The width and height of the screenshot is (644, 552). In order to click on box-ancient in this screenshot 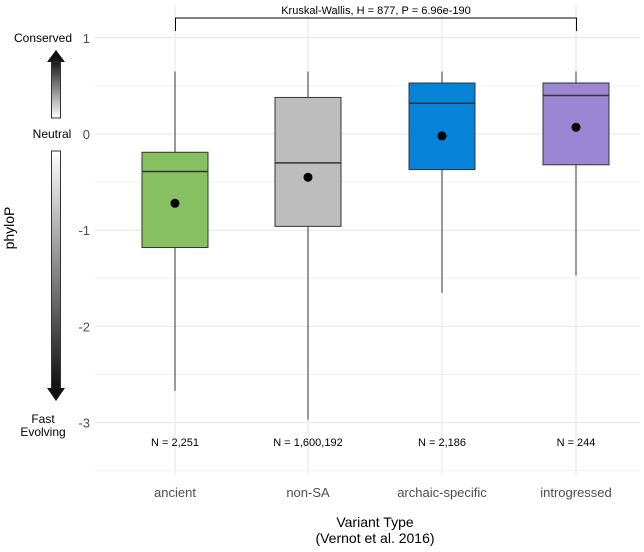, I will do `click(175, 231)`.